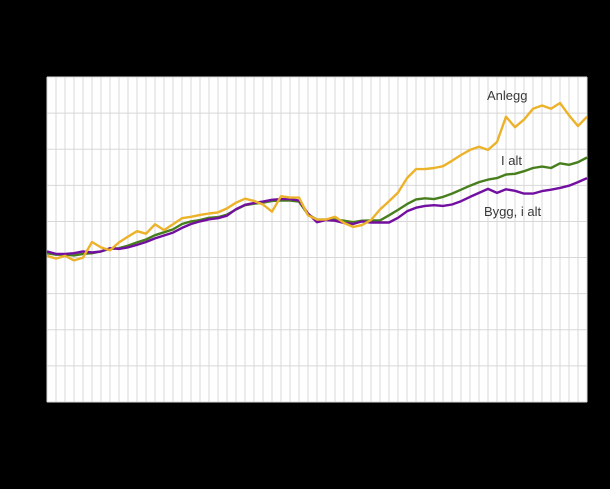 This screenshot has height=489, width=610. Describe the element at coordinates (511, 160) in the screenshot. I see `series-label-i-alt: I alt` at that location.